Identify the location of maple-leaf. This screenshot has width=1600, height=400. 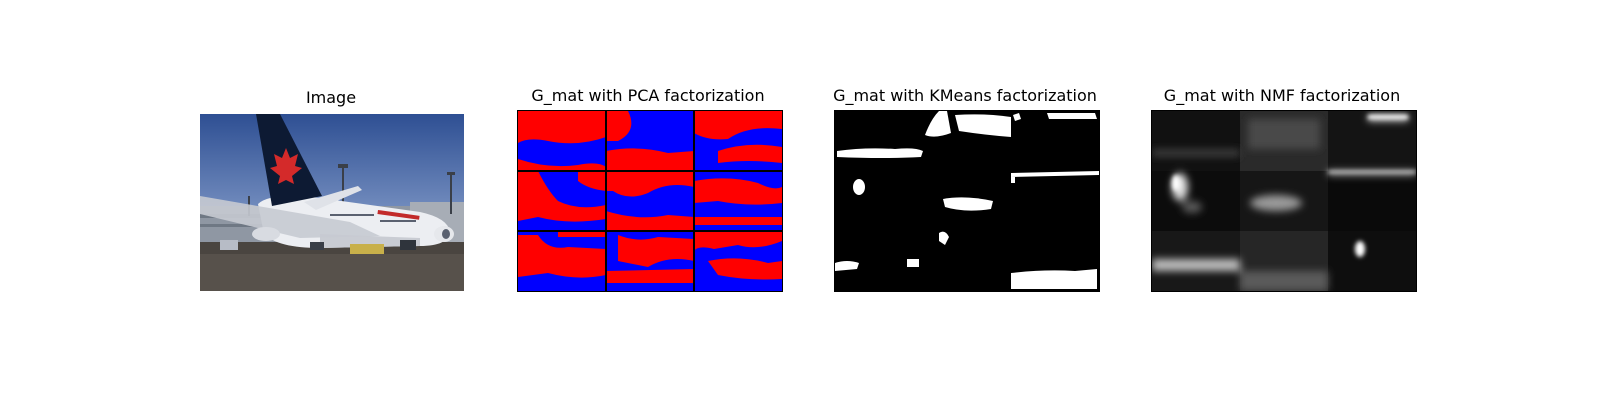
(286, 166).